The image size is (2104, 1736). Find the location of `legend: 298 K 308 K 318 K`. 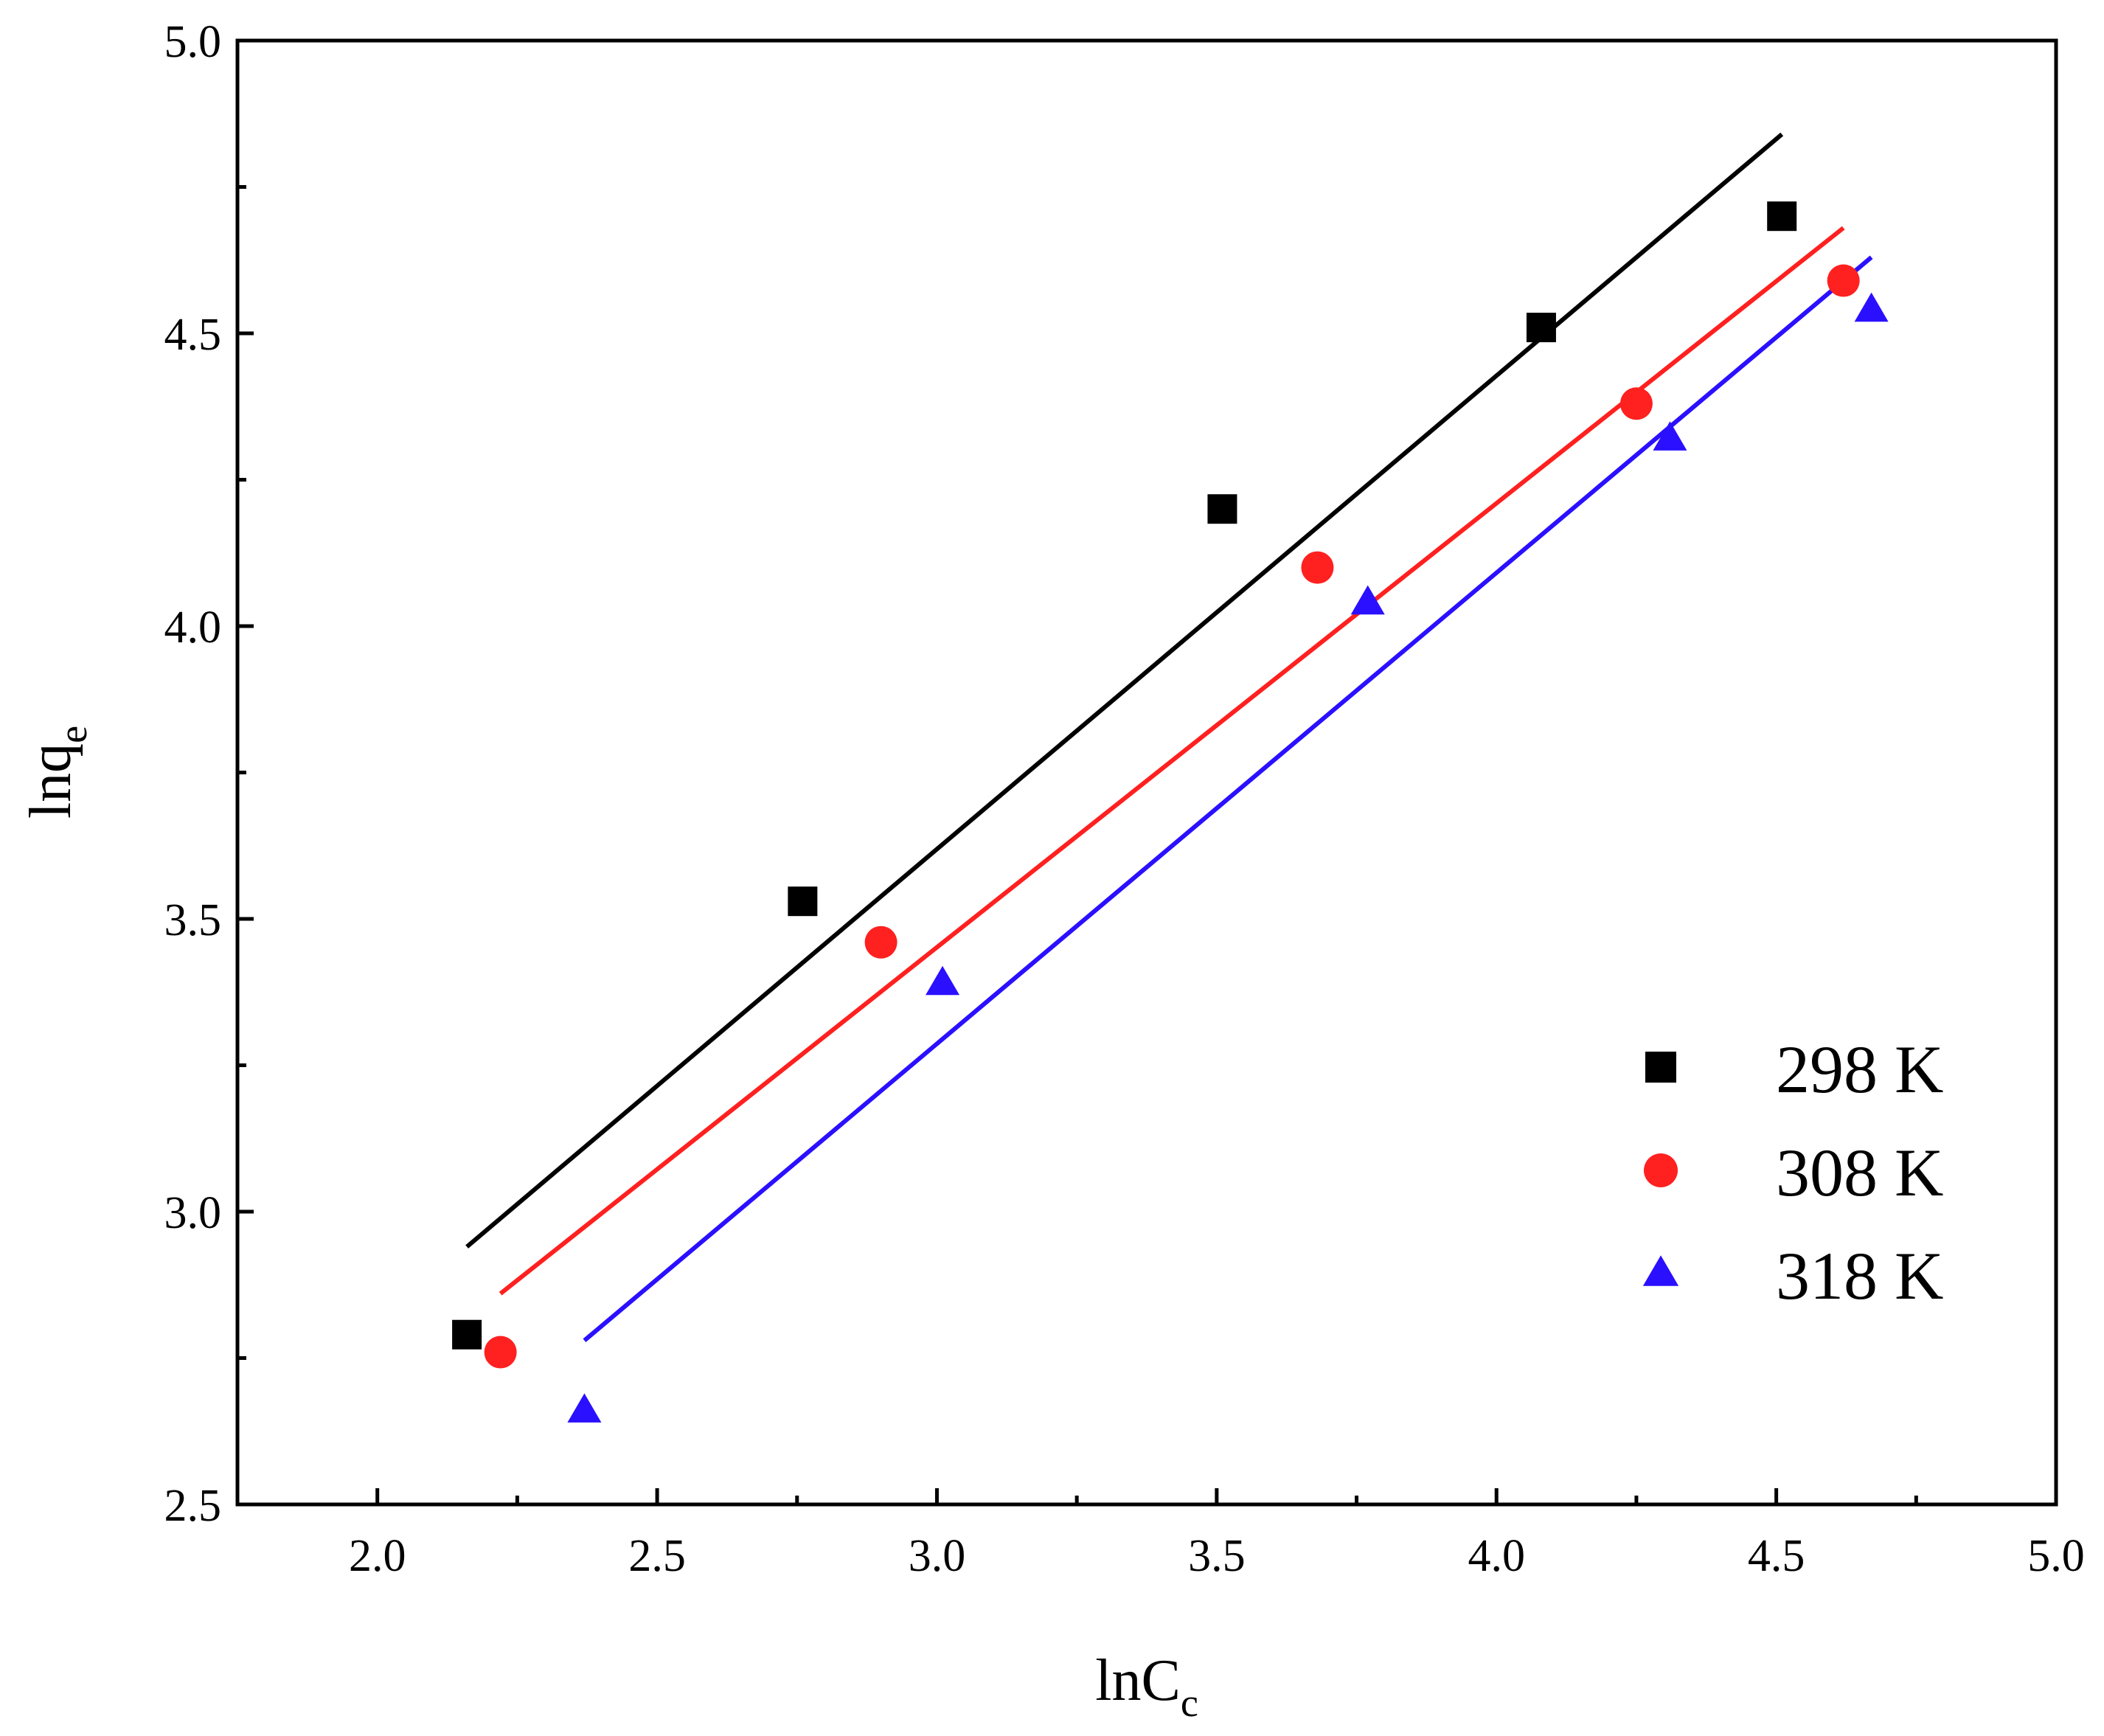

legend: 298 K 308 K 318 K is located at coordinates (1792, 1173).